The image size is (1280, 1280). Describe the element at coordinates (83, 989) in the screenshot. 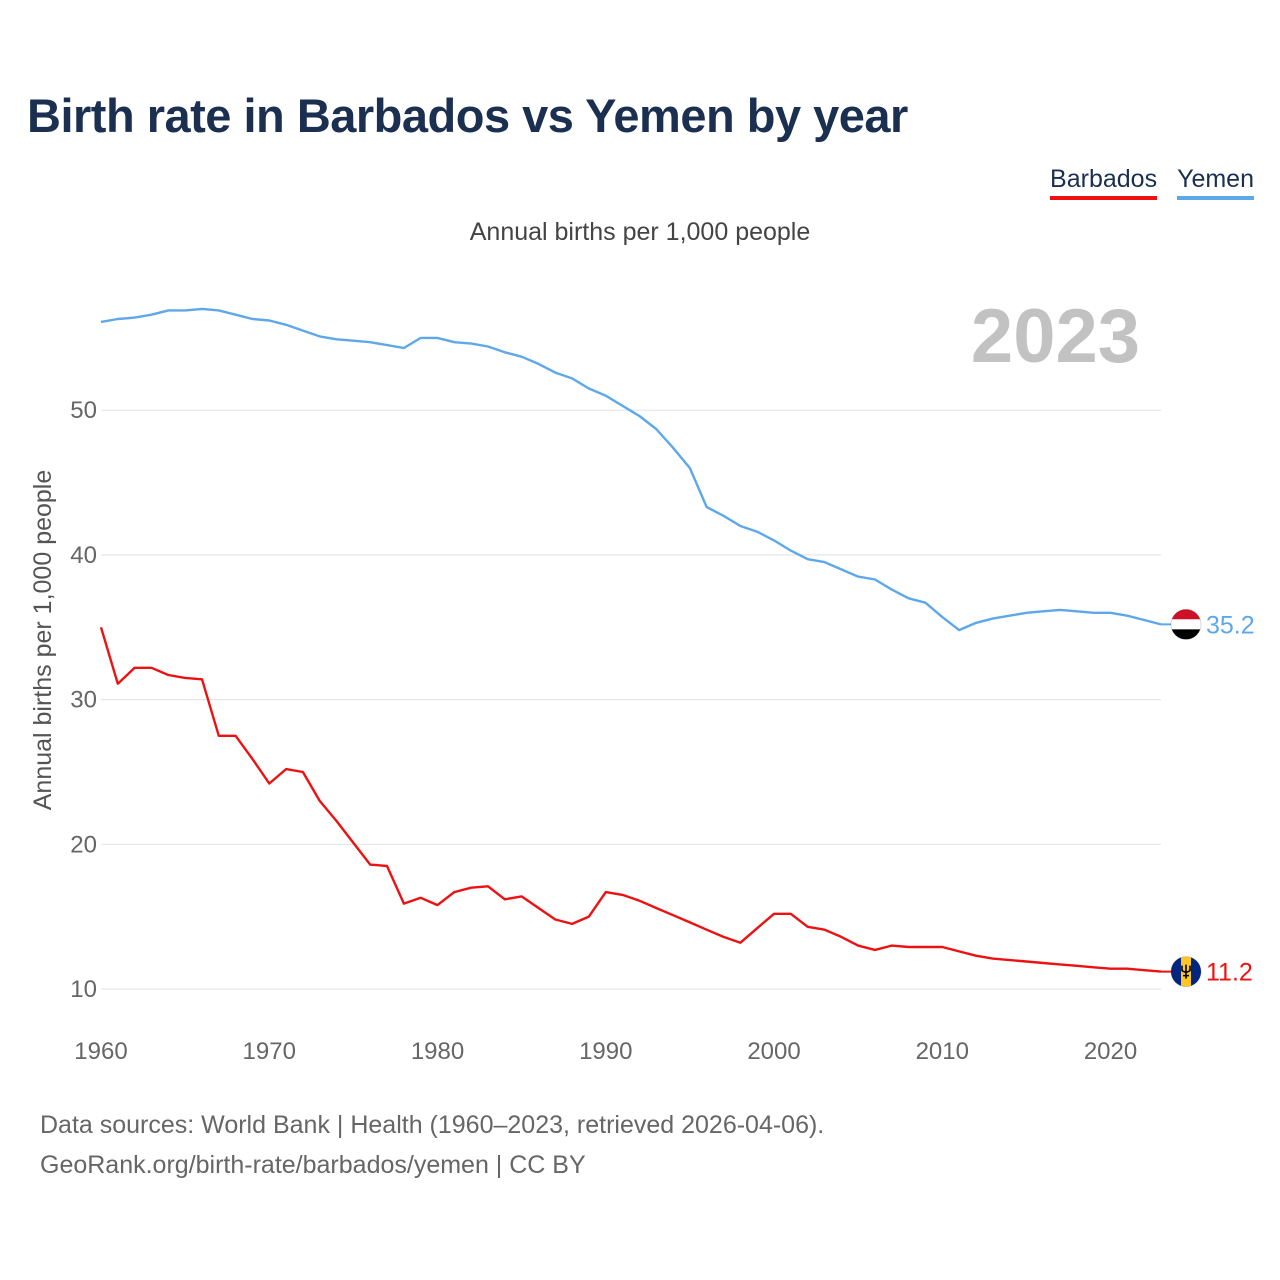

I see `y-tick-label: 10` at that location.